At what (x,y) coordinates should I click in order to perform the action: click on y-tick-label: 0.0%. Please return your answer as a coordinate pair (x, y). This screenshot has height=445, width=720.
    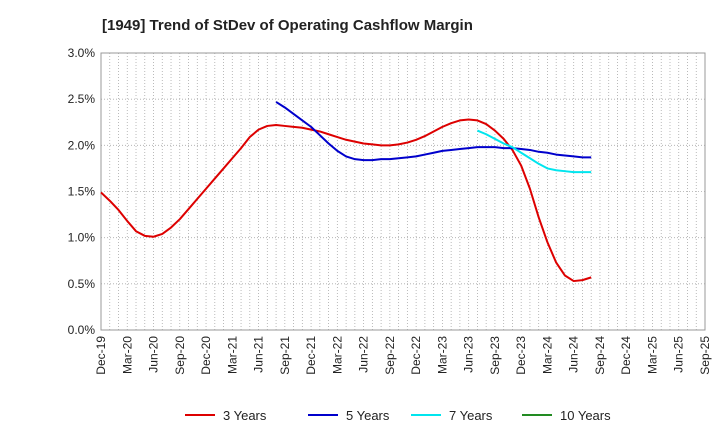
    Looking at the image, I should click on (82, 330).